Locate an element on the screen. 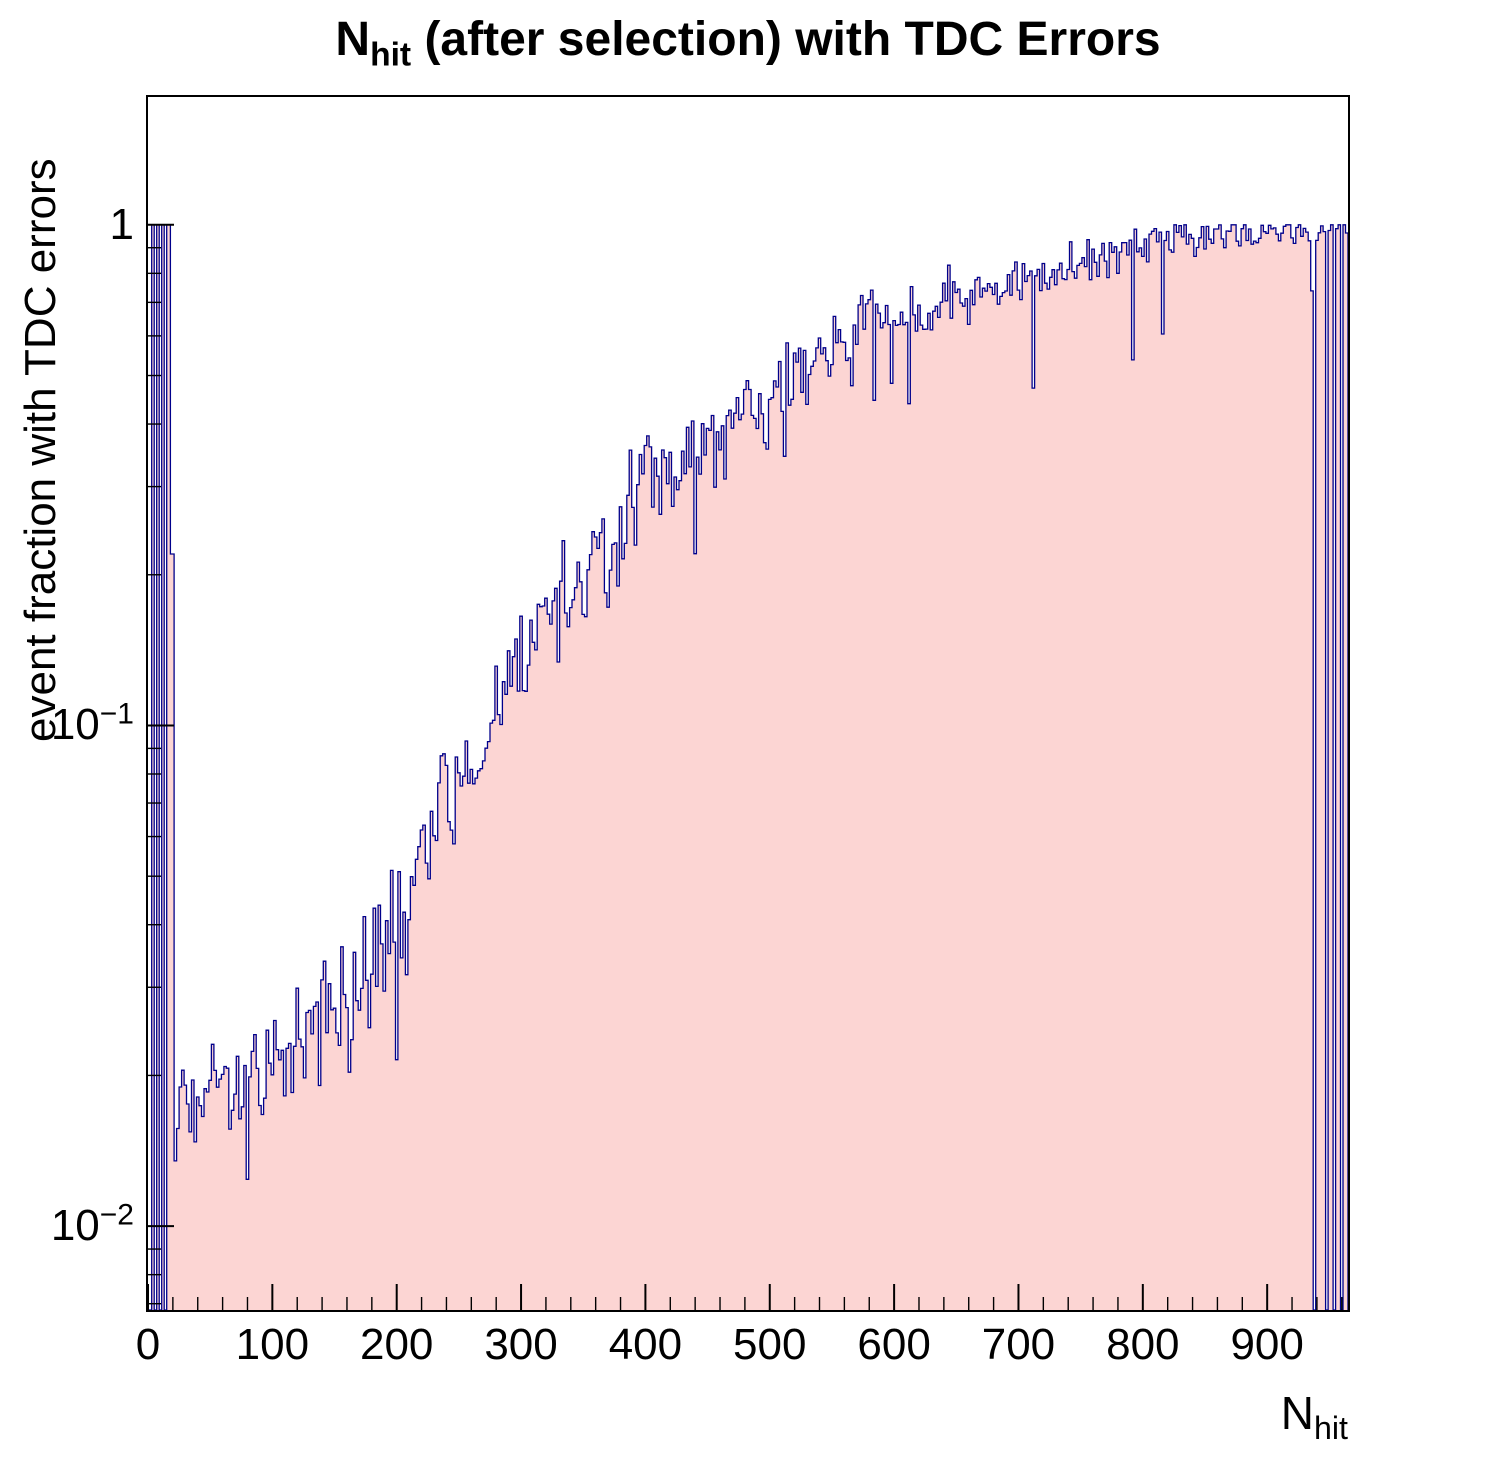 This screenshot has height=1472, width=1496. y-tick-label: 1 is located at coordinates (121, 224).